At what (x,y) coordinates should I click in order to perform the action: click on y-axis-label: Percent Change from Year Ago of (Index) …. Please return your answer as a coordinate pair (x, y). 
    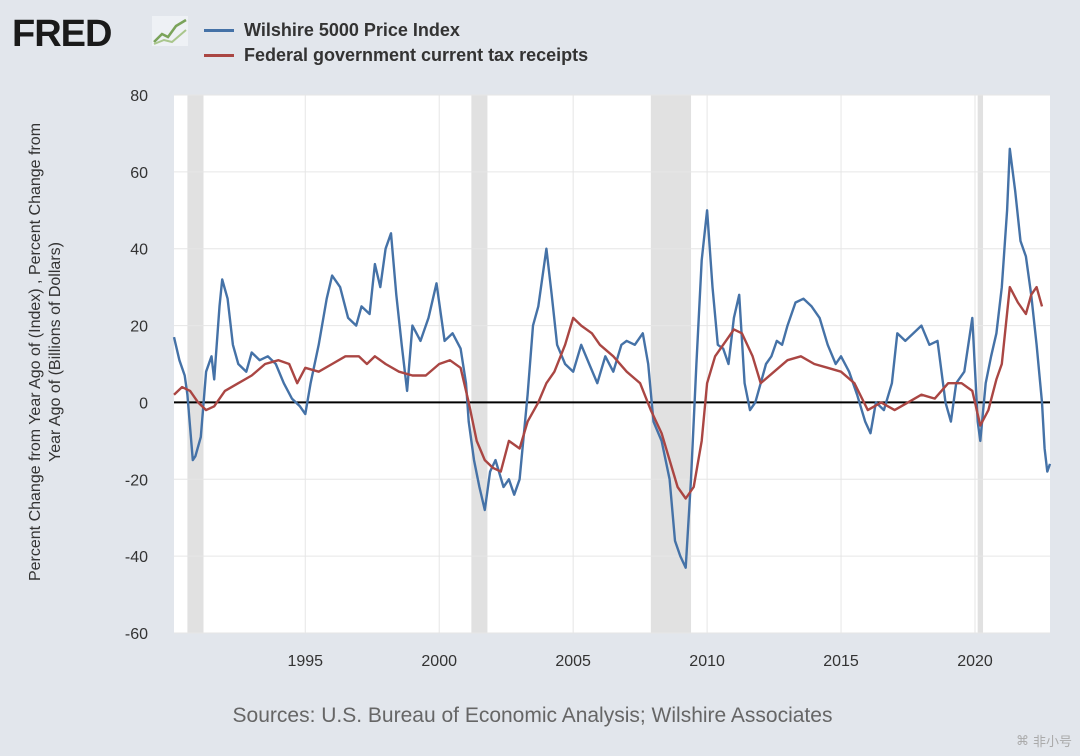
    Looking at the image, I should click on (45, 352).